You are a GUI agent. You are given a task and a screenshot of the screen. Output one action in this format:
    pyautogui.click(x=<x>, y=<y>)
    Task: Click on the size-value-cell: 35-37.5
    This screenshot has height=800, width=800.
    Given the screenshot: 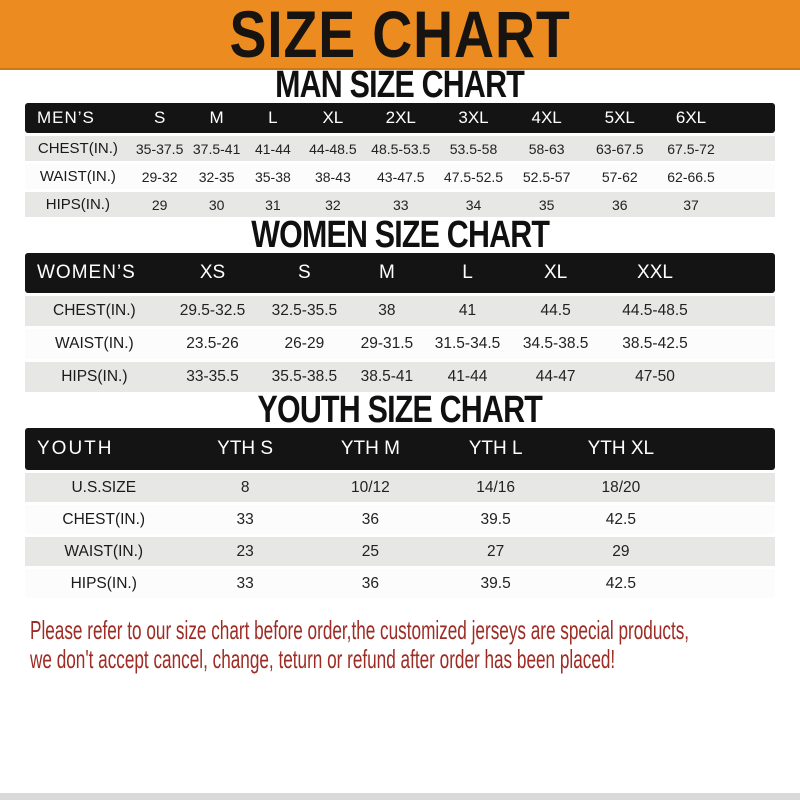 What is the action you would take?
    pyautogui.click(x=159, y=148)
    